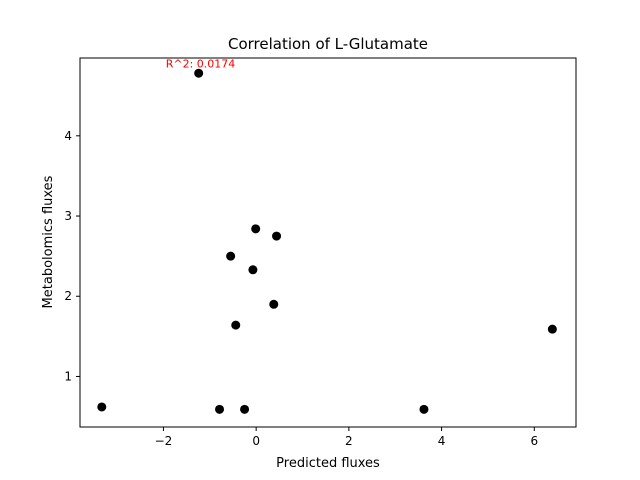 Image resolution: width=640 pixels, height=480 pixels. I want to click on y-tick-label: 3, so click(68, 216).